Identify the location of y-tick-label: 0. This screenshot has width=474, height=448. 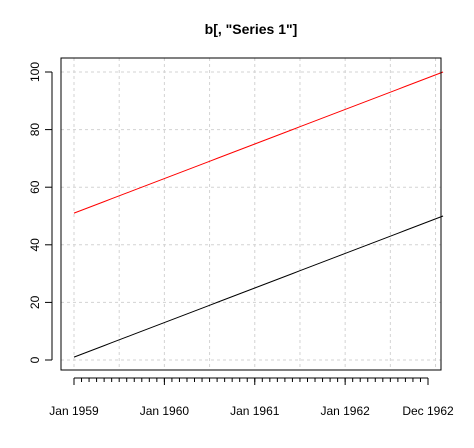
(35, 359).